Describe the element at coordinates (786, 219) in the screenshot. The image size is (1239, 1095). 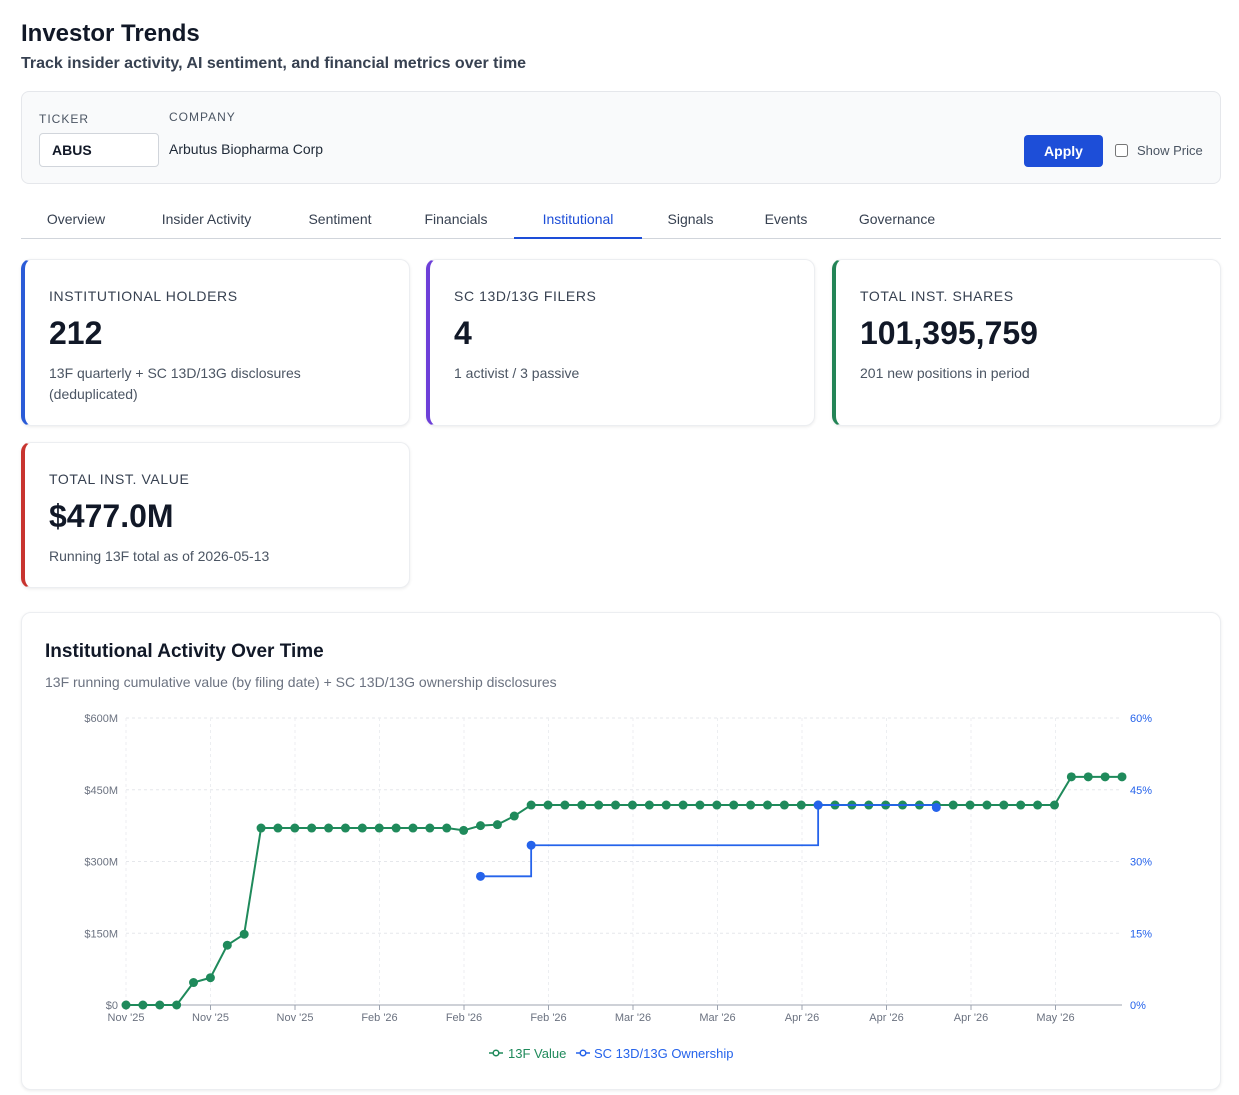
I see `tab-events: Events` at that location.